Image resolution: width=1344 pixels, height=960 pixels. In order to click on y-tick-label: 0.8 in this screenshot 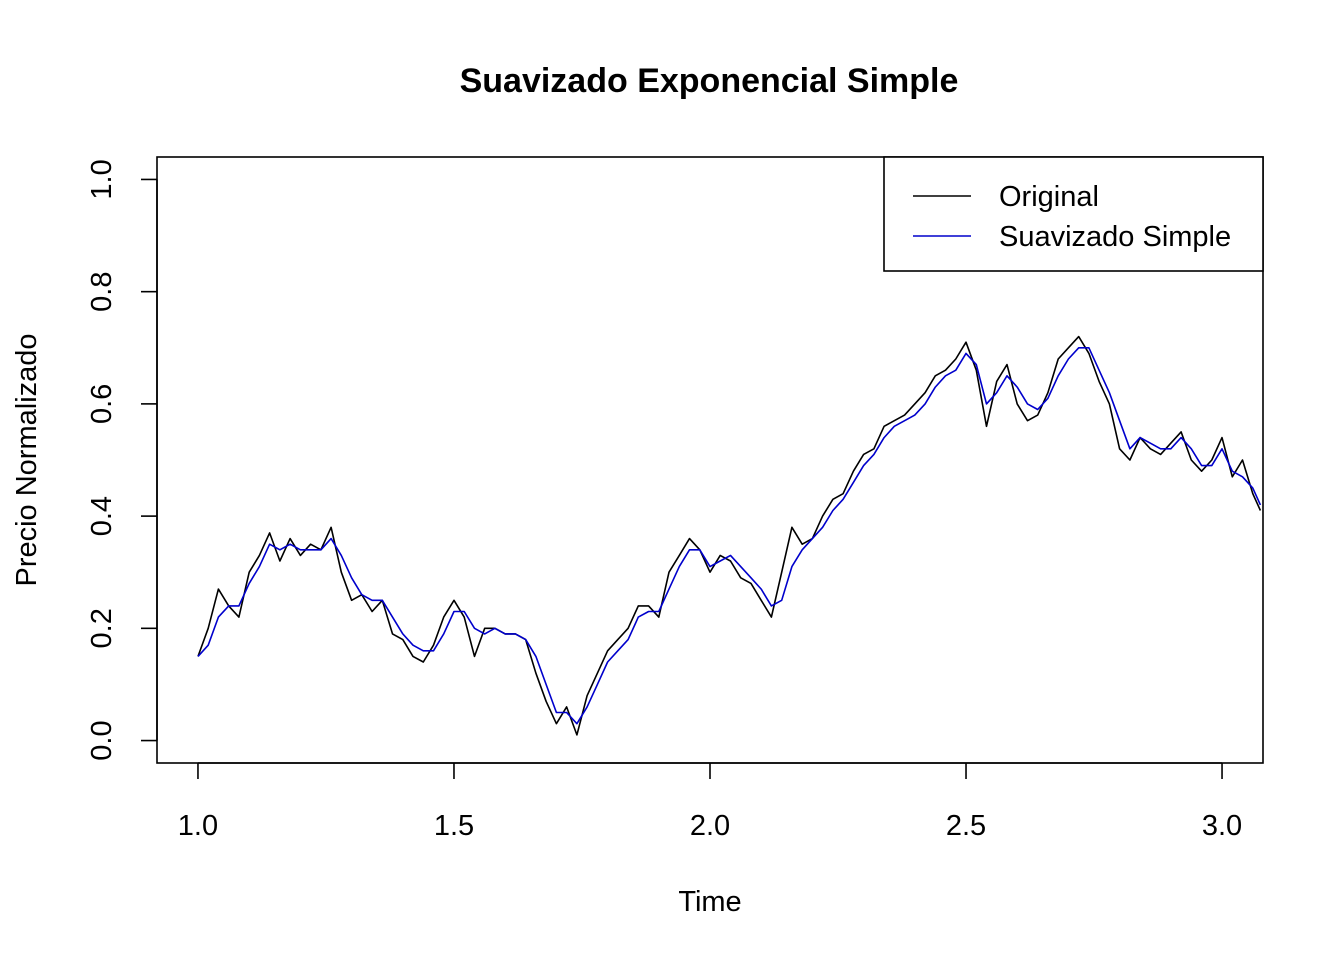, I will do `click(102, 292)`.